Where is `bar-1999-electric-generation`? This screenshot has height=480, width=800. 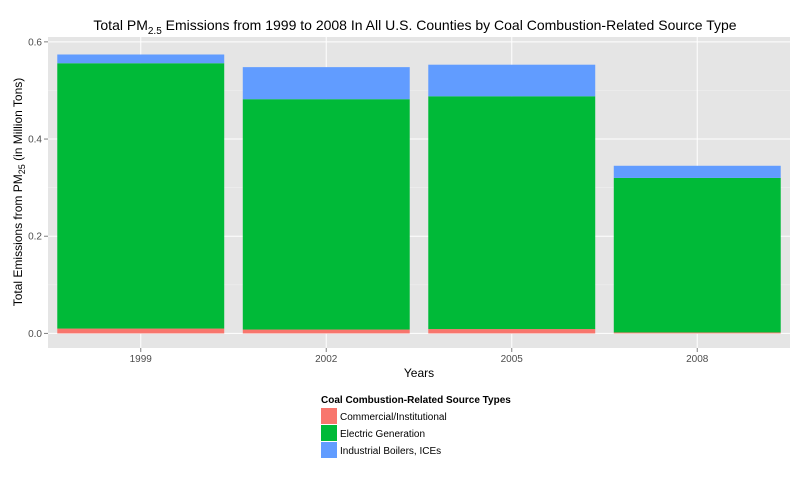 bar-1999-electric-generation is located at coordinates (141, 196).